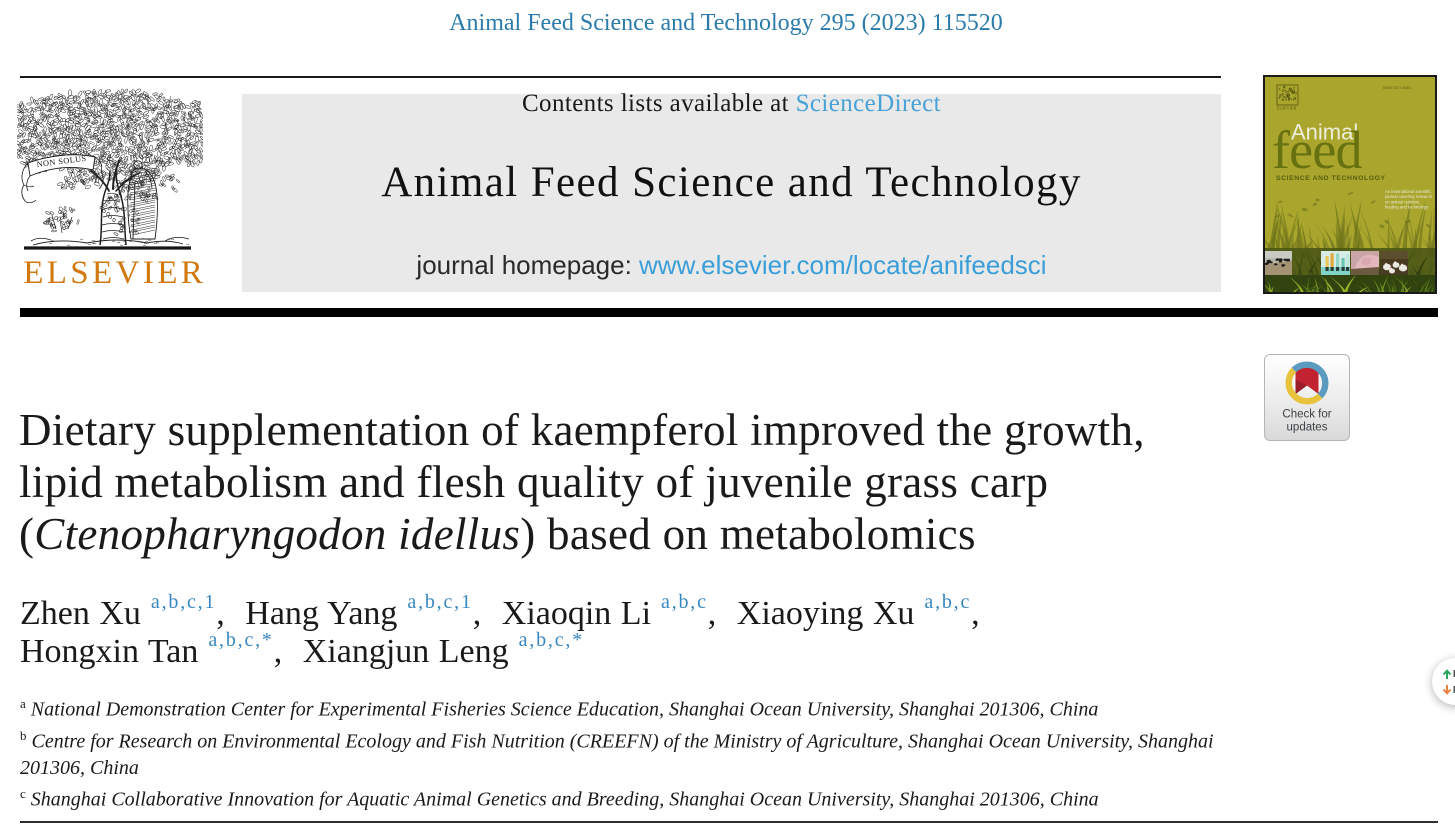 The width and height of the screenshot is (1455, 834). Describe the element at coordinates (1331, 178) in the screenshot. I see `svg-text: SCIENCE AND TECHNOLOGY` at that location.